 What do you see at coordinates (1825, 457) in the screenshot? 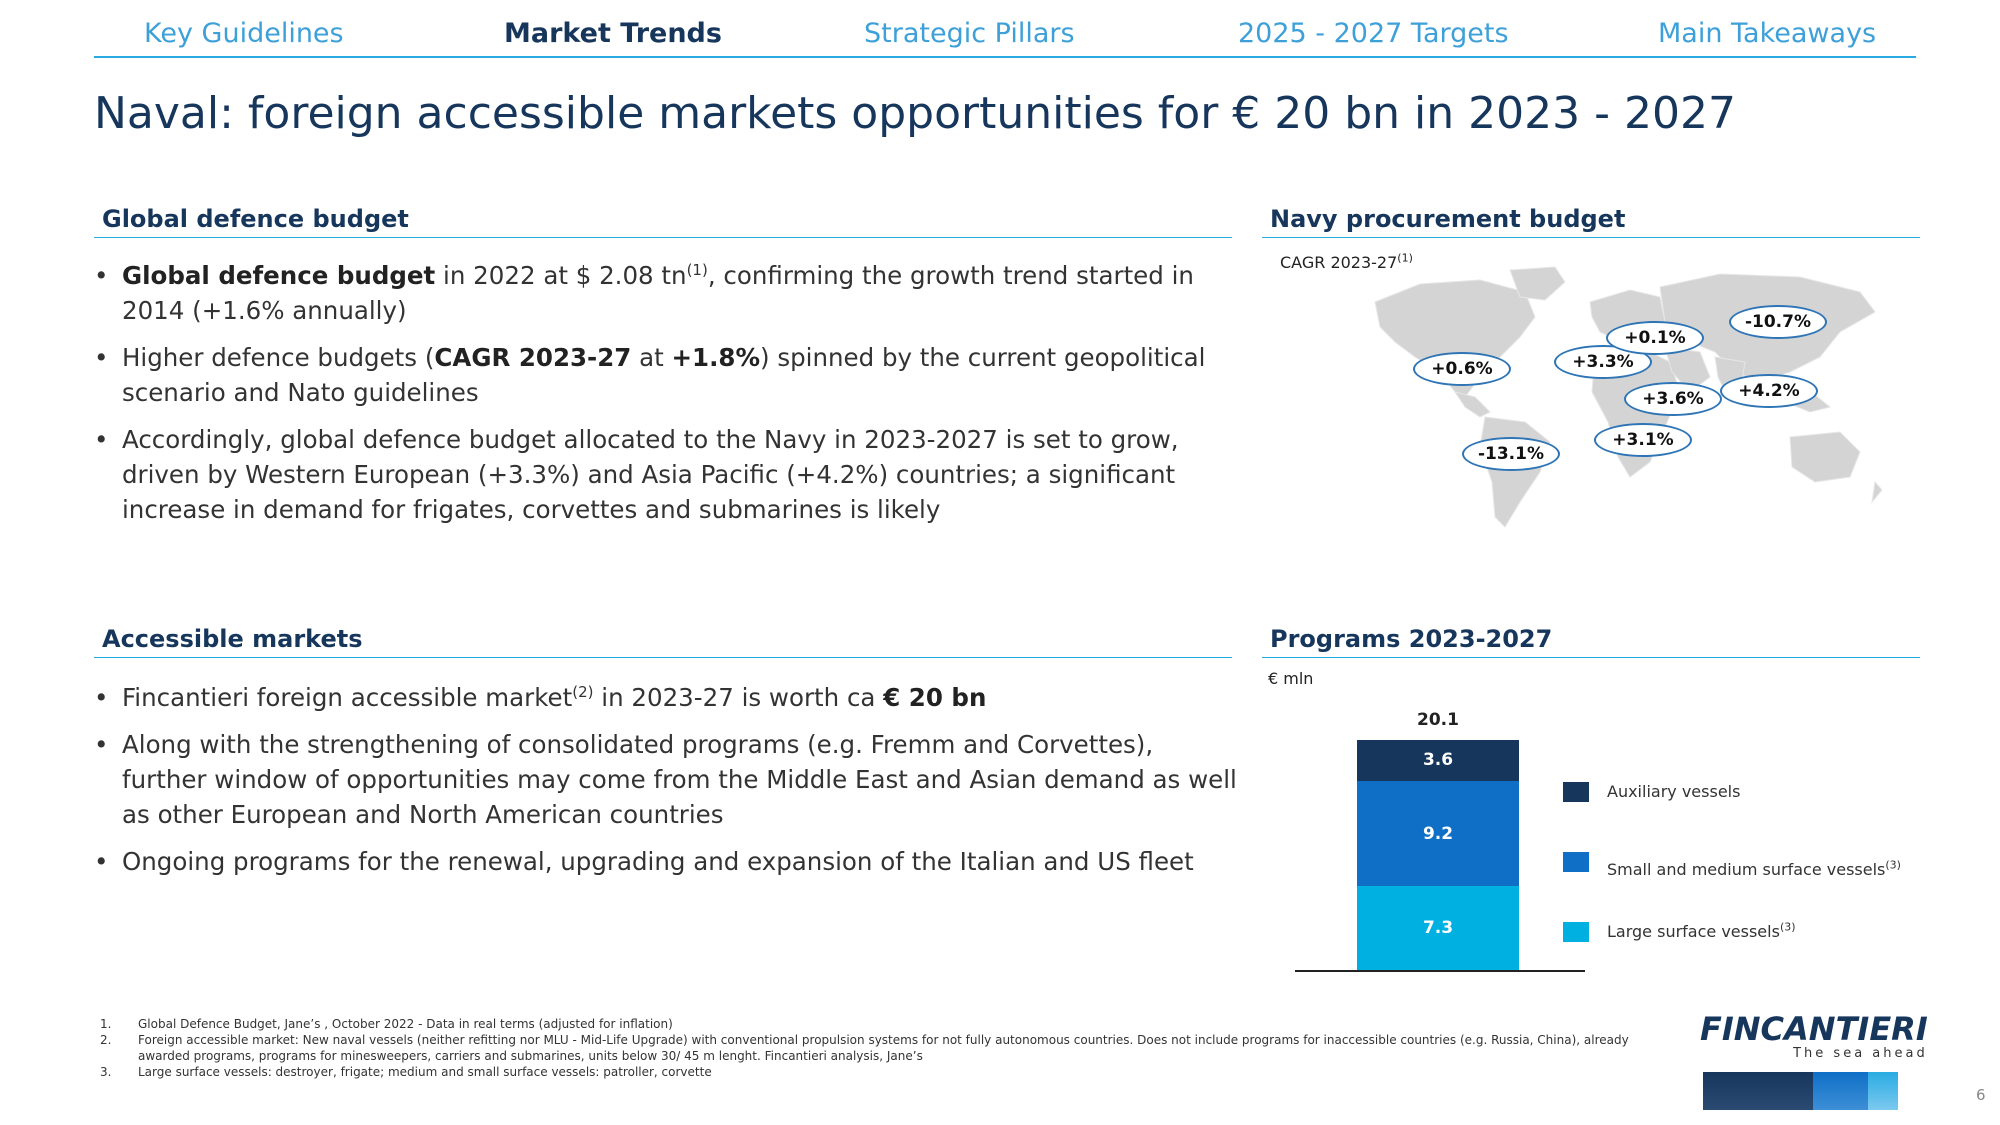
I see `australia-shape` at bounding box center [1825, 457].